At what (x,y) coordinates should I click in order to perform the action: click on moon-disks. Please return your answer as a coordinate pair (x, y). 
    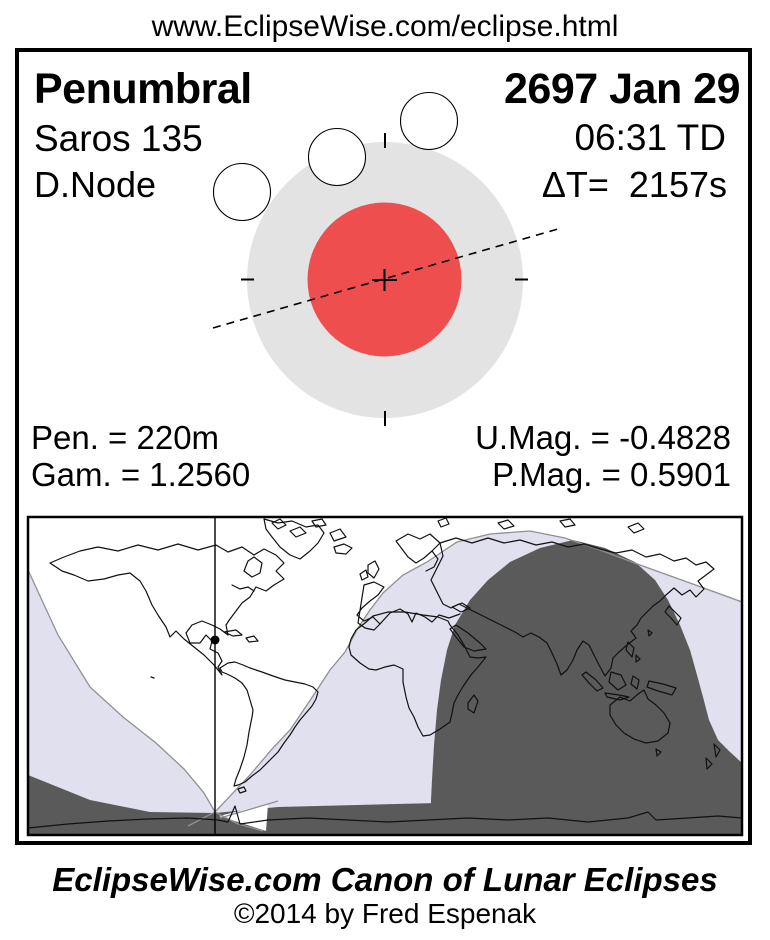
    Looking at the image, I should click on (335, 156).